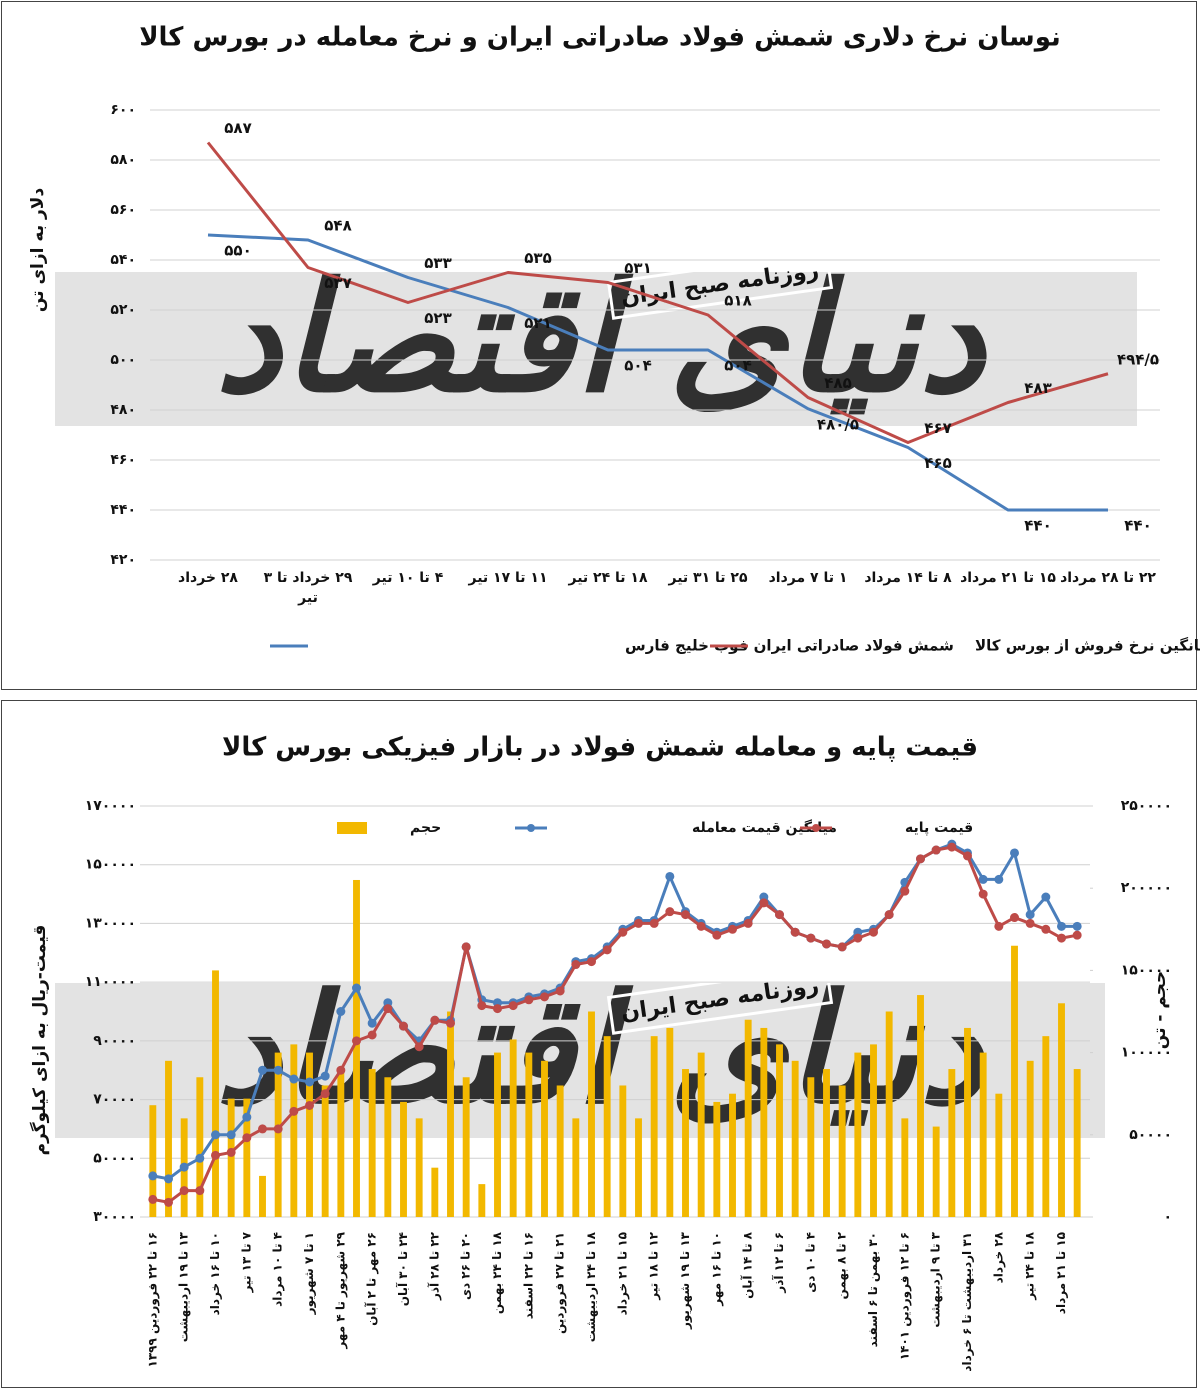 This screenshot has width=1200, height=1390. I want to click on x-tick-label-box: ۸ تا ۱۴ مرداد, so click(907, 578).